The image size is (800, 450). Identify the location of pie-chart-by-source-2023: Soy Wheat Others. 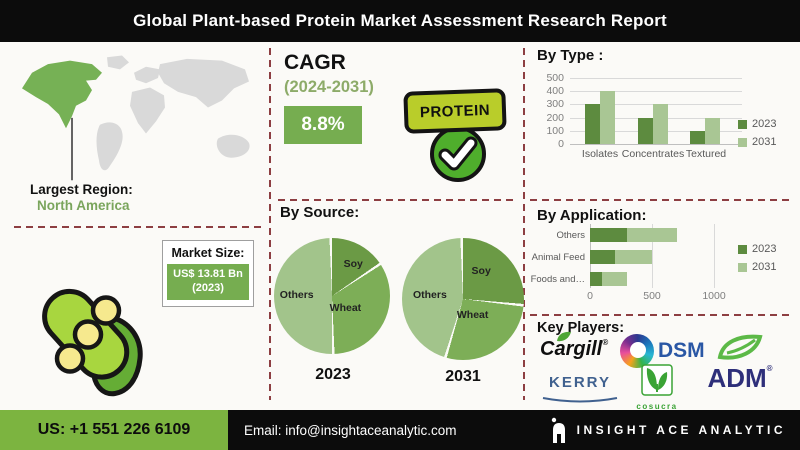
(332, 296).